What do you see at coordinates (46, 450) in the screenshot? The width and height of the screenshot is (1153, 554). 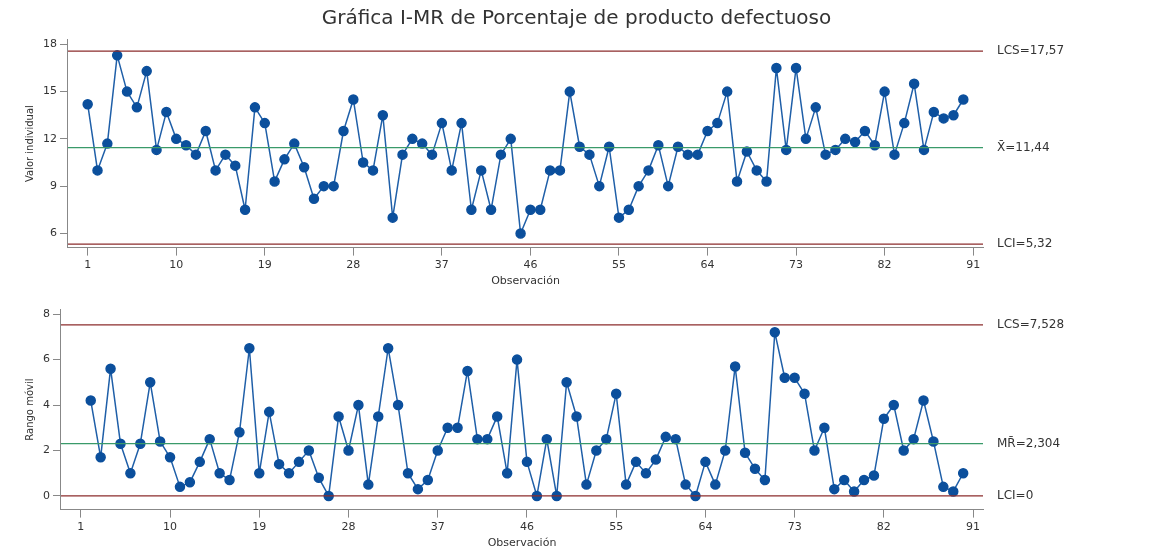 I see `y-tick-label: 2` at bounding box center [46, 450].